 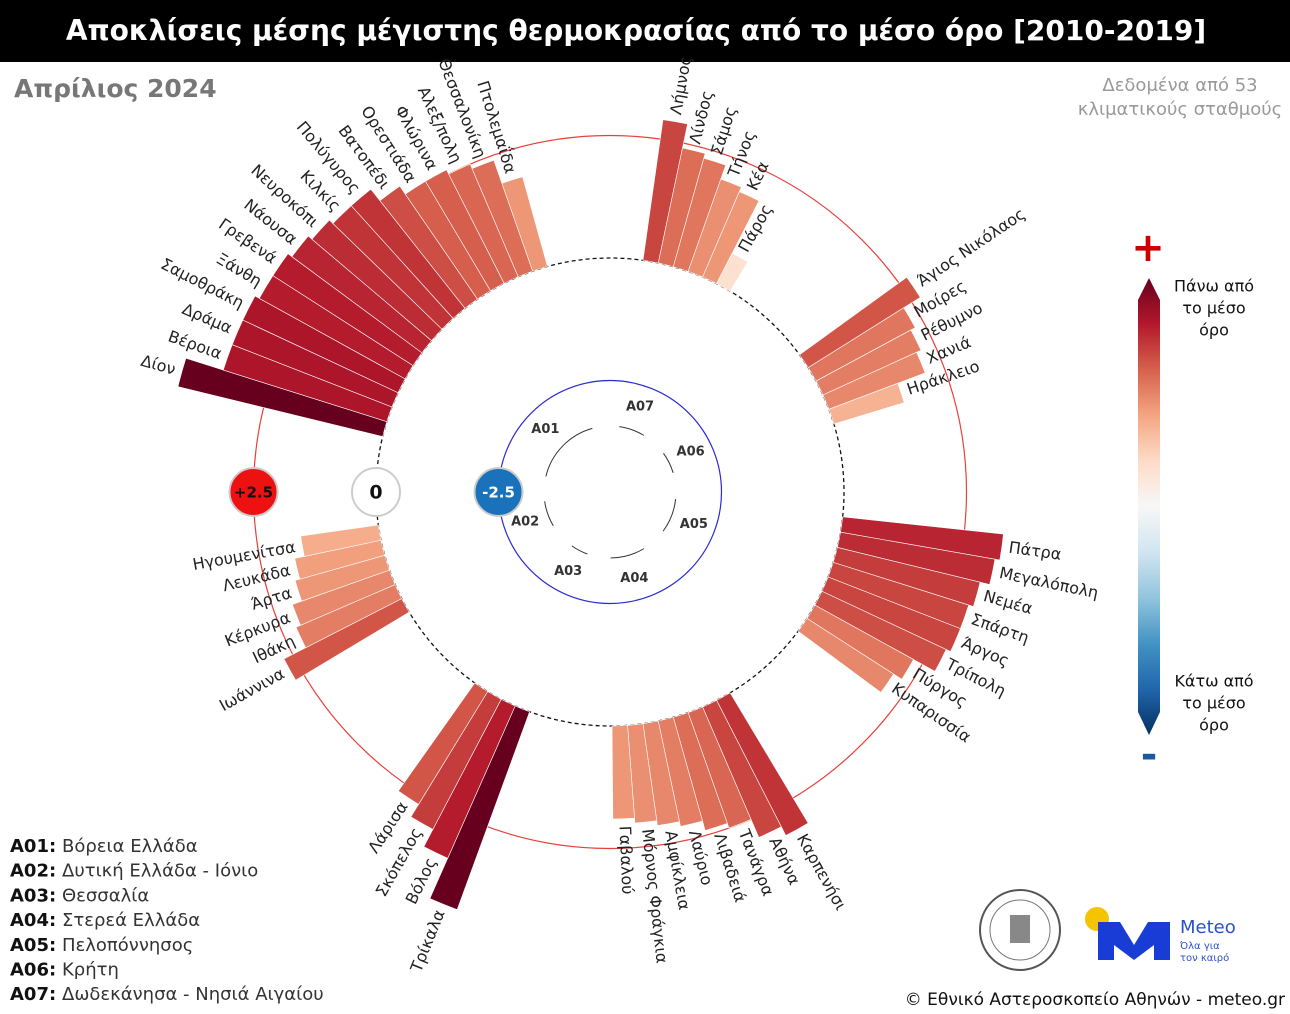 What do you see at coordinates (1179, 85) in the screenshot?
I see `note: Δεδομένα από 53` at bounding box center [1179, 85].